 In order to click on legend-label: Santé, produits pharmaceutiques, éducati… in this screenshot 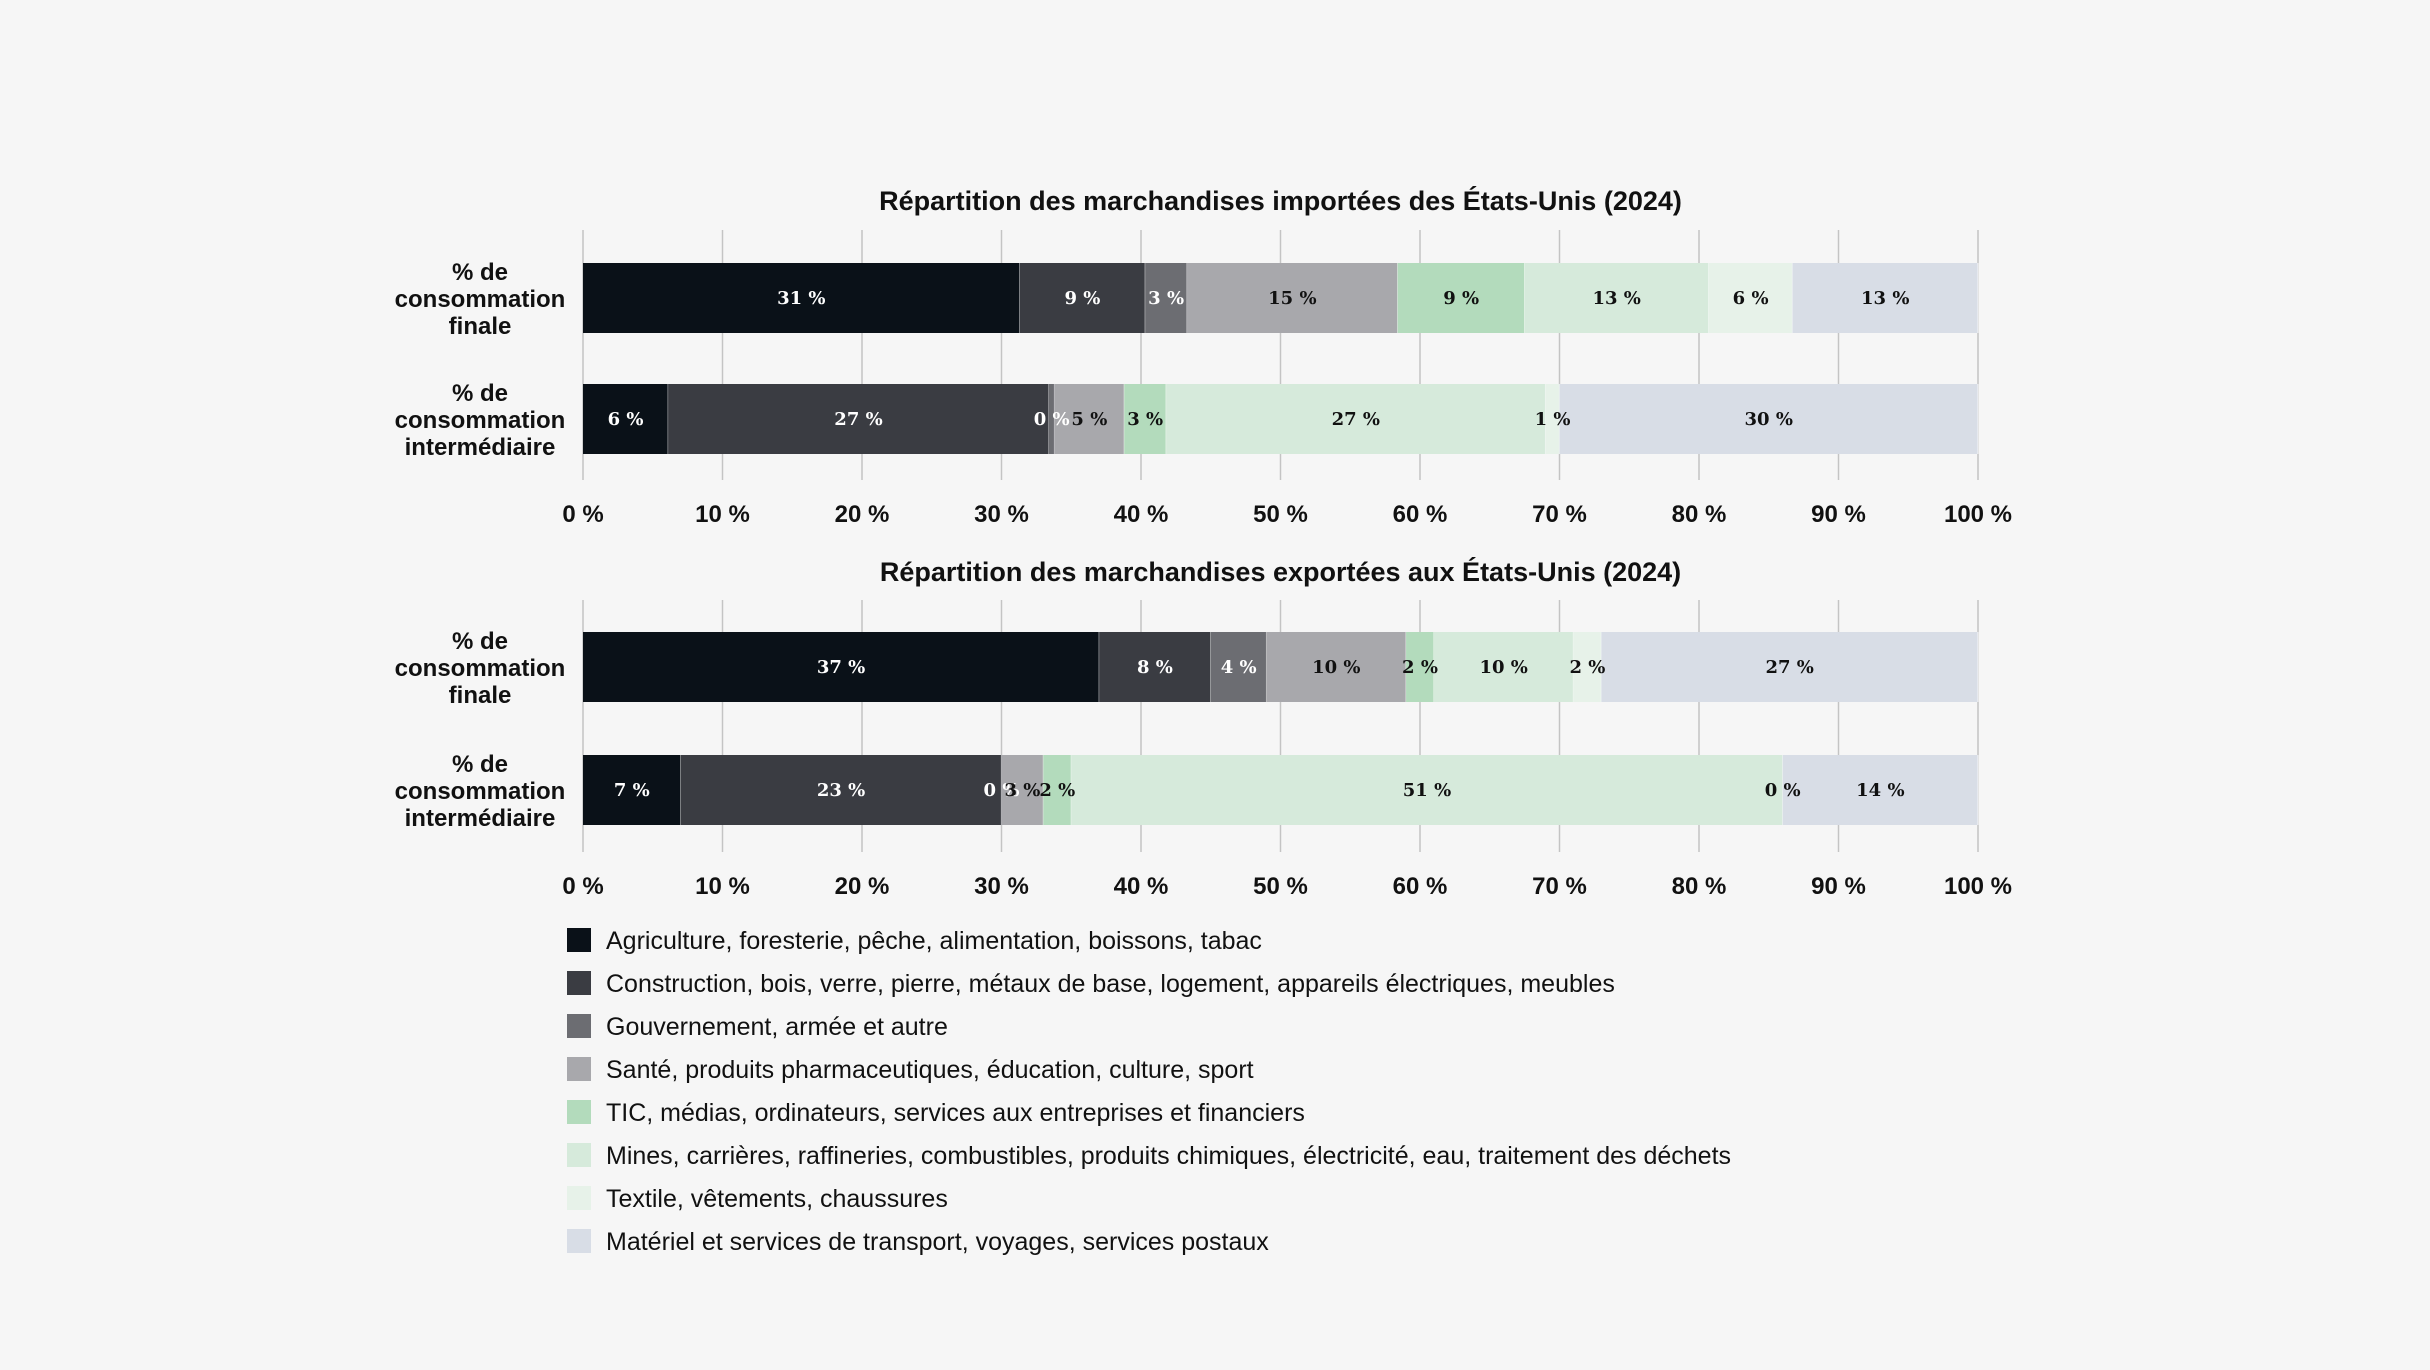, I will do `click(930, 1070)`.